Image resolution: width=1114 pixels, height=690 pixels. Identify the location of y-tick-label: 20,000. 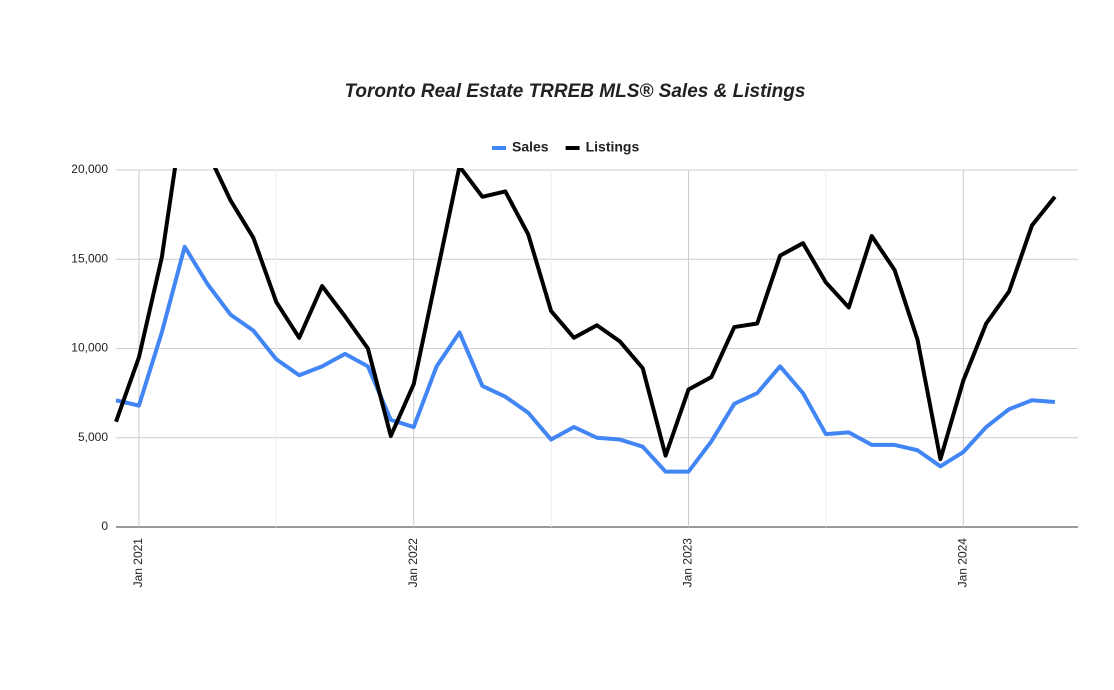
(89, 169).